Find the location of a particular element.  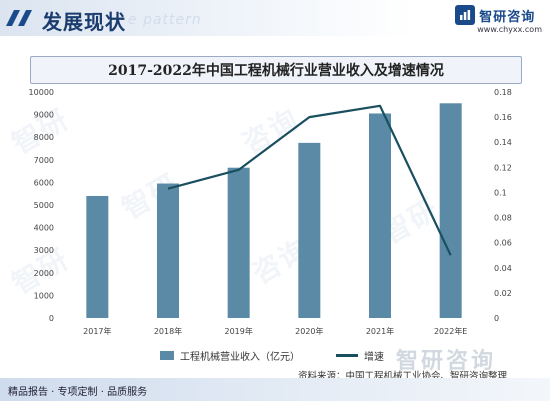

x-tick-label: 2017年 is located at coordinates (97, 331).